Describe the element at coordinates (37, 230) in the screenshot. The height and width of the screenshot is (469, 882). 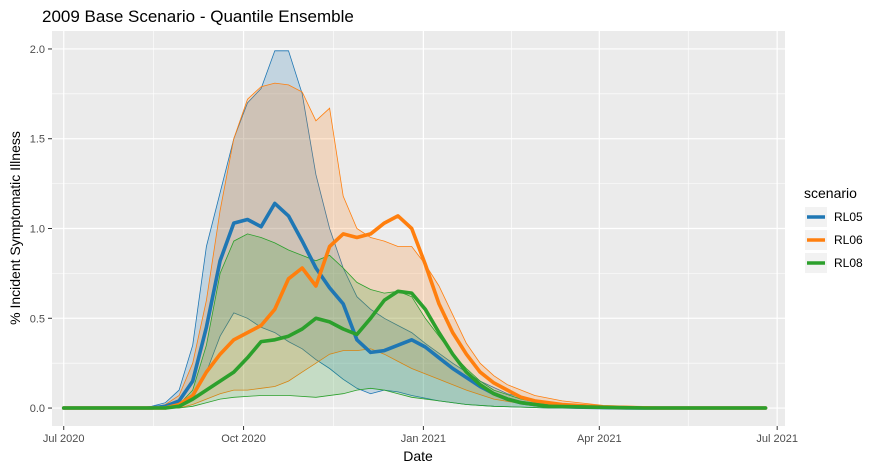
I see `y-tick-label: 1.0` at that location.